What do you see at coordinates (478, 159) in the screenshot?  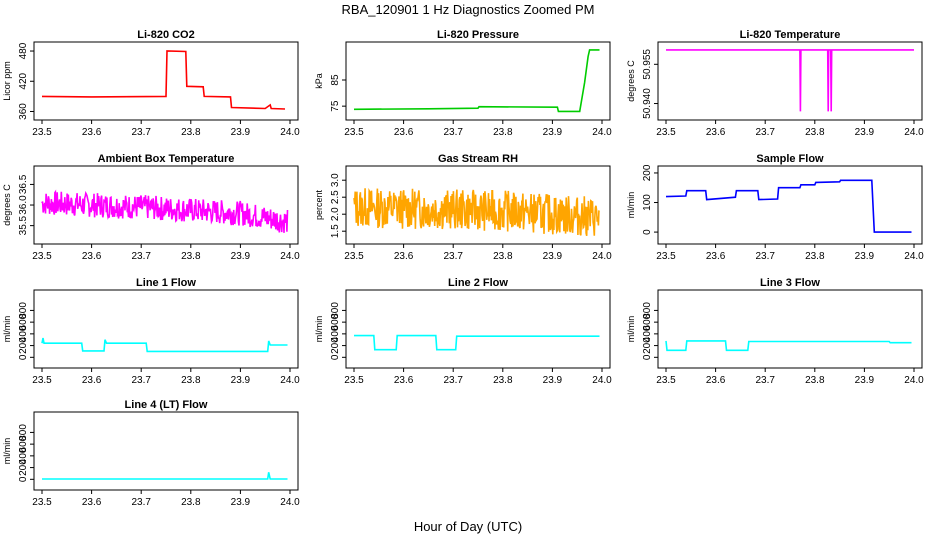 I see `panel-title: Gas Stream RH` at bounding box center [478, 159].